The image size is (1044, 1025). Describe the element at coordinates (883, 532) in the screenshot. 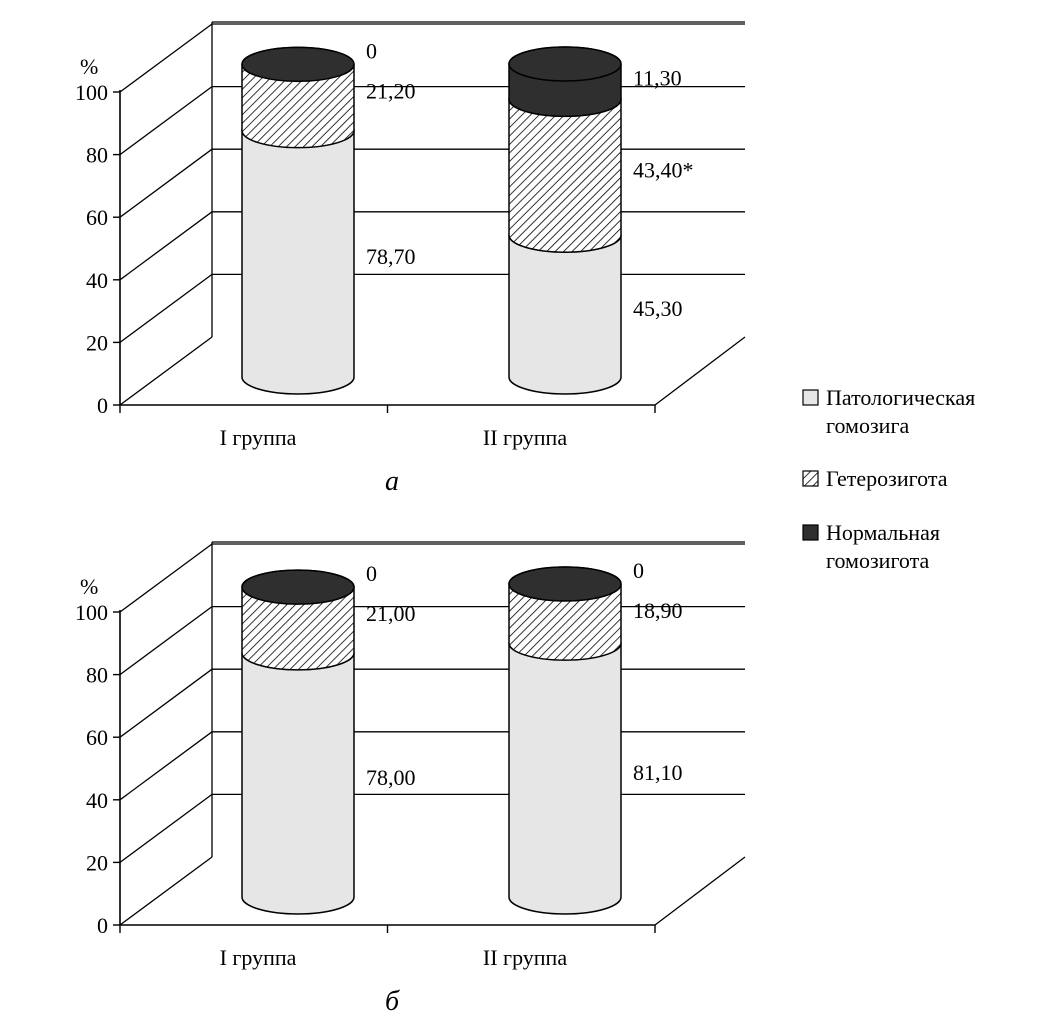

I see `legend-label-3: Нормальная` at that location.